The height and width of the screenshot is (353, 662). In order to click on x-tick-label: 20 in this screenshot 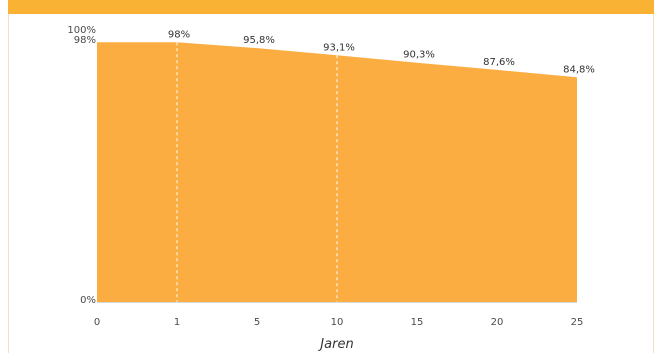, I will do `click(497, 322)`.